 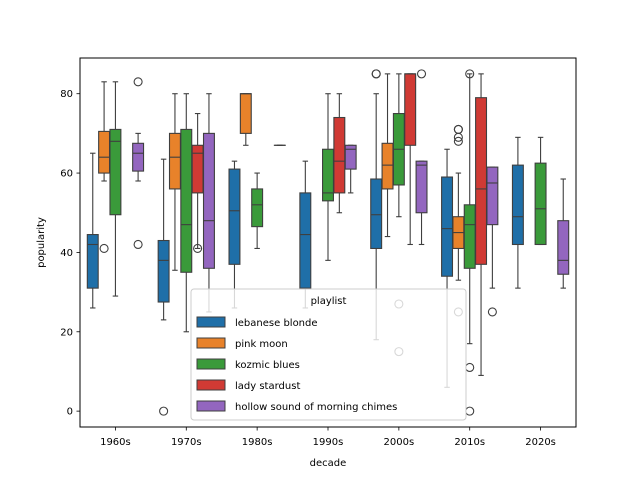 I want to click on x-tick-label: 1990s, so click(x=328, y=442).